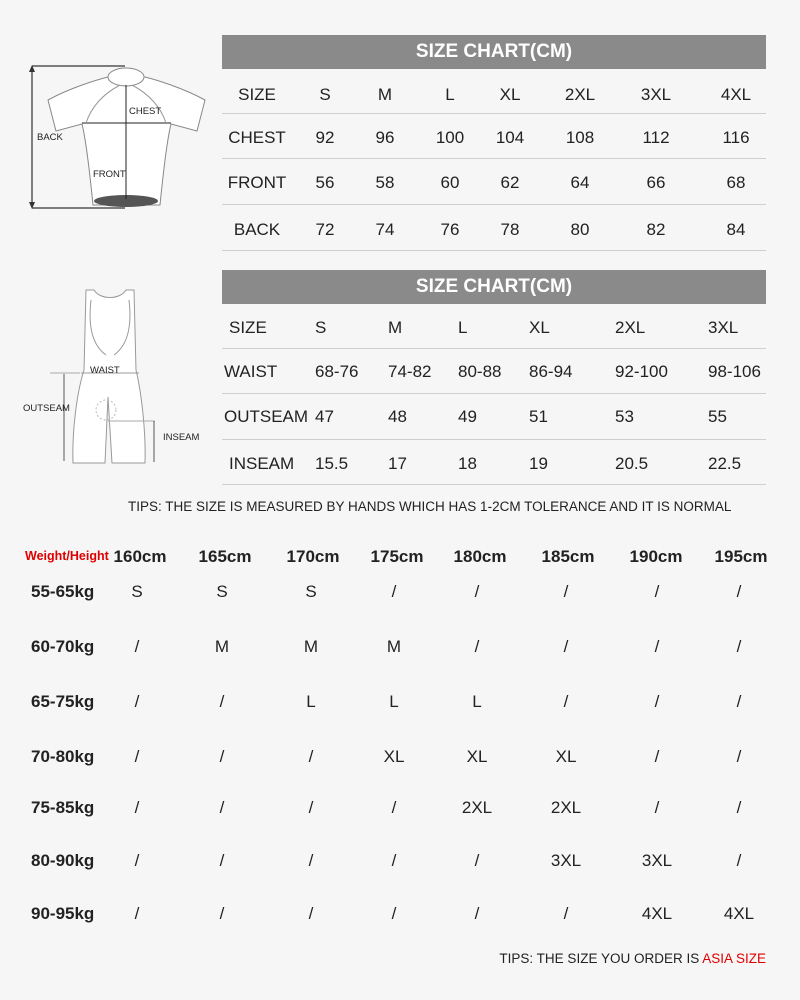 Image resolution: width=800 pixels, height=1000 pixels. I want to click on jersey-illustration, so click(117, 137).